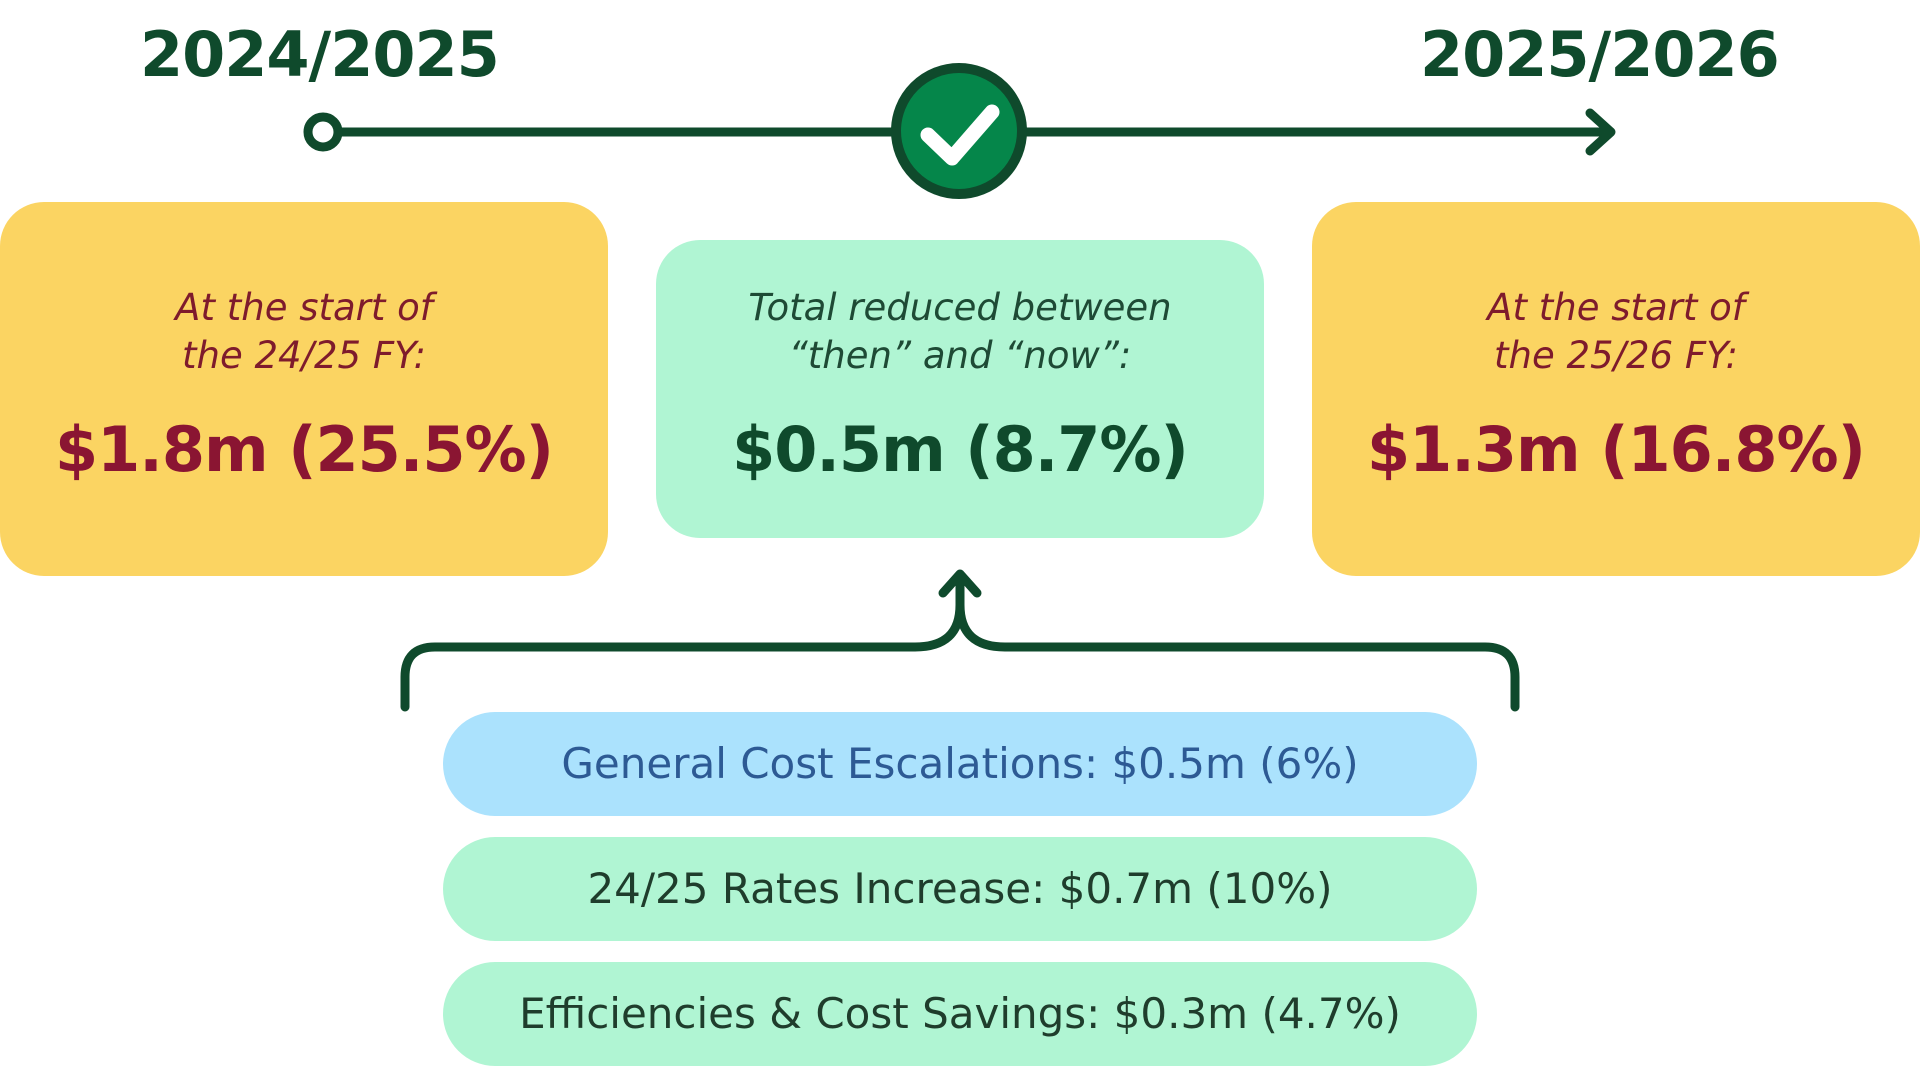 The image size is (1920, 1066). What do you see at coordinates (1616, 307) in the screenshot?
I see `end-balance-label-line1: At the start of` at bounding box center [1616, 307].